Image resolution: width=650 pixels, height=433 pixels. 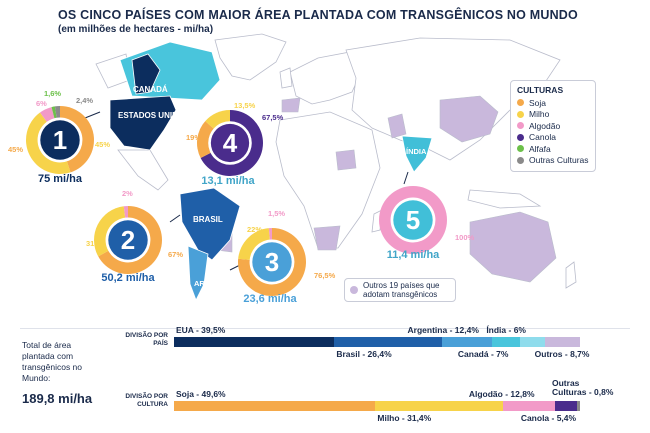 I want to click on pie-argentina: 76,5% 22% 1,5% 3 23,6 mi/ha, so click(x=287, y=257).